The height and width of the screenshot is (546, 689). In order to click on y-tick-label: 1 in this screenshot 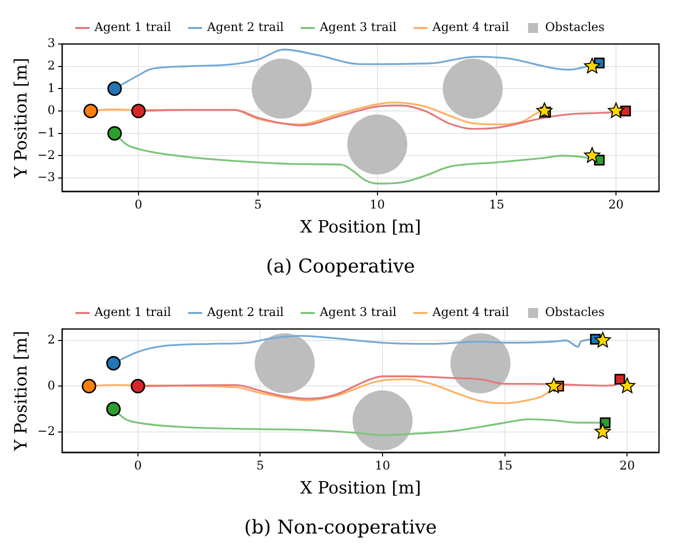, I will do `click(51, 87)`.